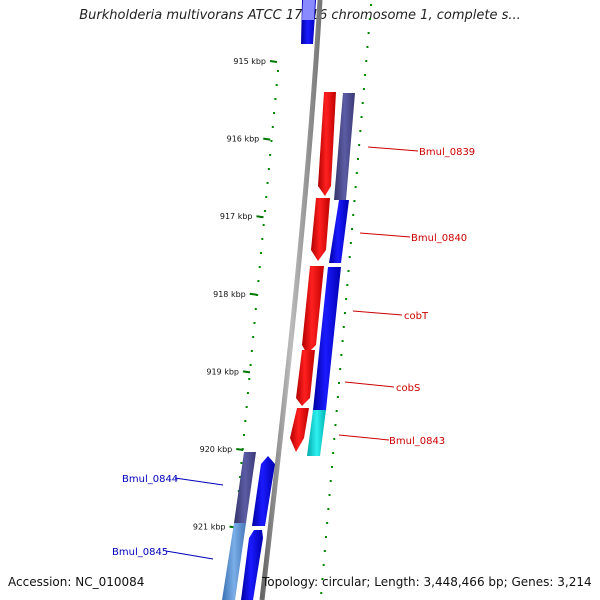  I want to click on scale-tick-label: 917 kbp, so click(236, 216).